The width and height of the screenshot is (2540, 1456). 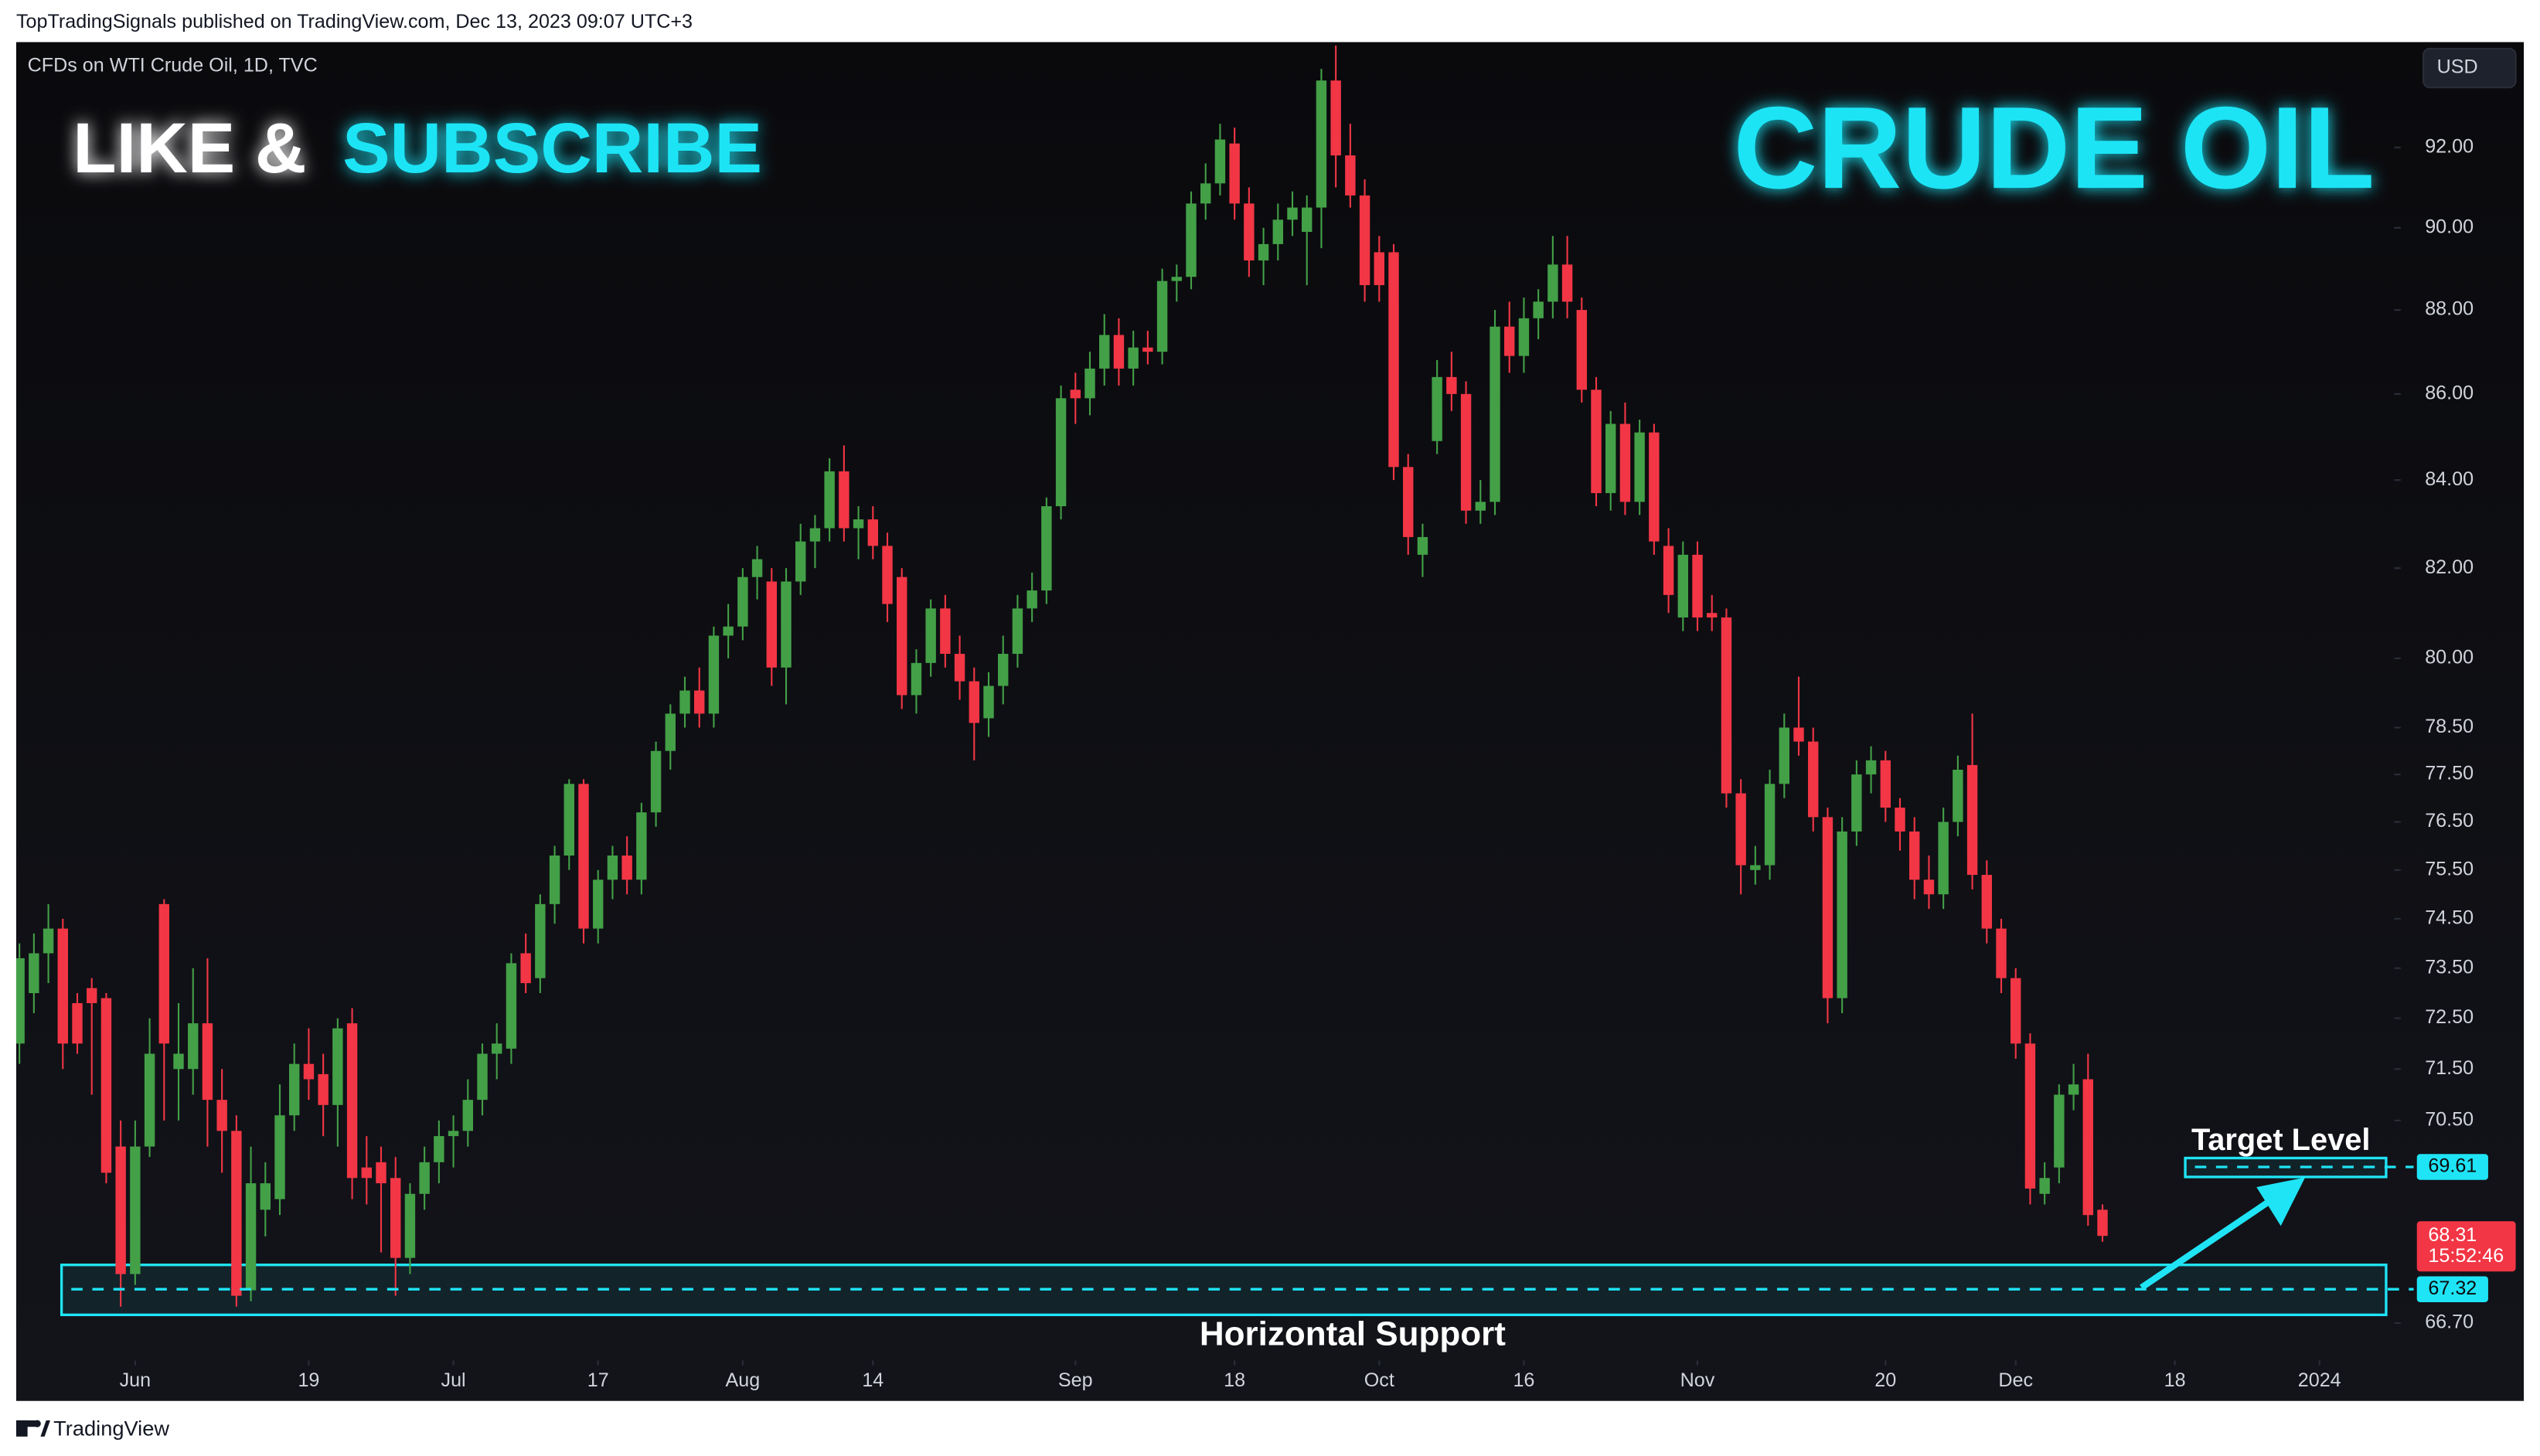 I want to click on x-tick-label: 2024, so click(x=2319, y=1380).